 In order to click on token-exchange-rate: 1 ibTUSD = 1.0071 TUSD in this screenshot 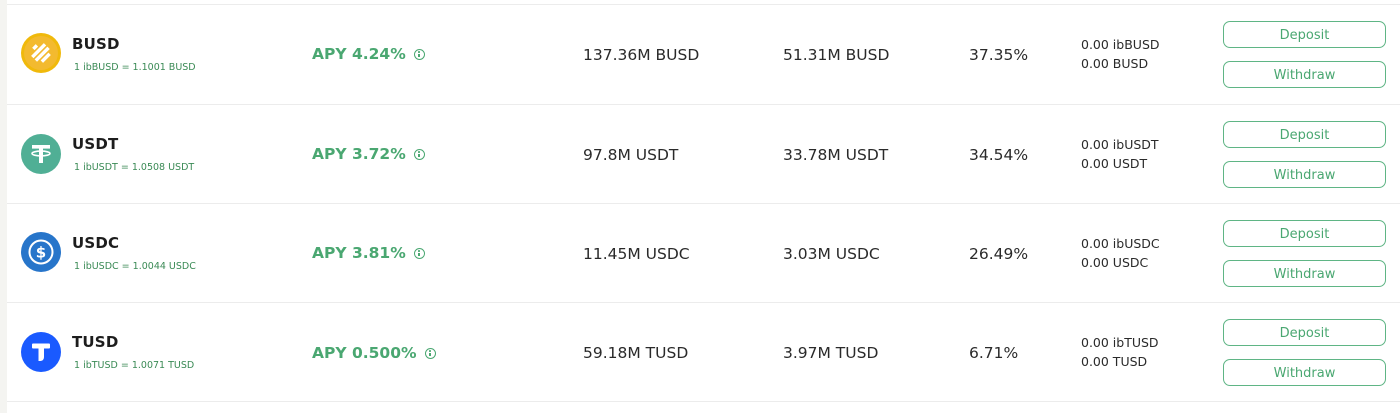, I will do `click(134, 365)`.